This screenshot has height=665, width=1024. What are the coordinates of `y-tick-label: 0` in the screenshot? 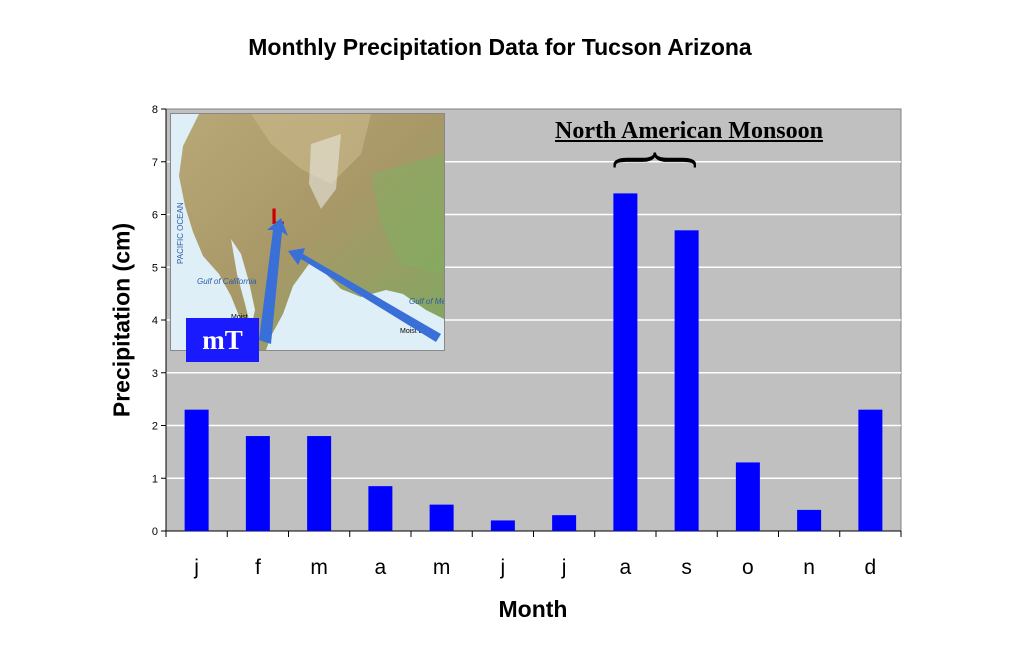 It's located at (155, 532).